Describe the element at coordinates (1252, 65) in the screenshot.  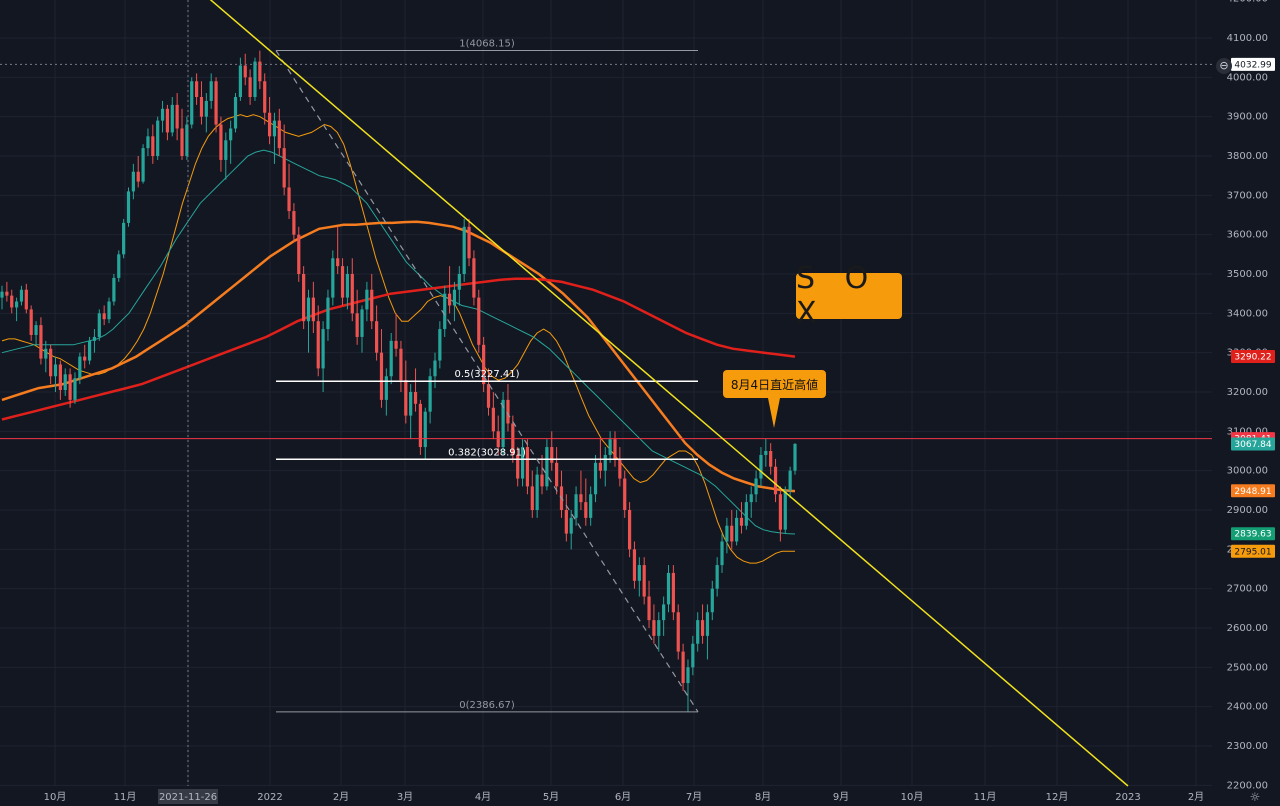
I see `price-tag-label: 4032.99` at that location.